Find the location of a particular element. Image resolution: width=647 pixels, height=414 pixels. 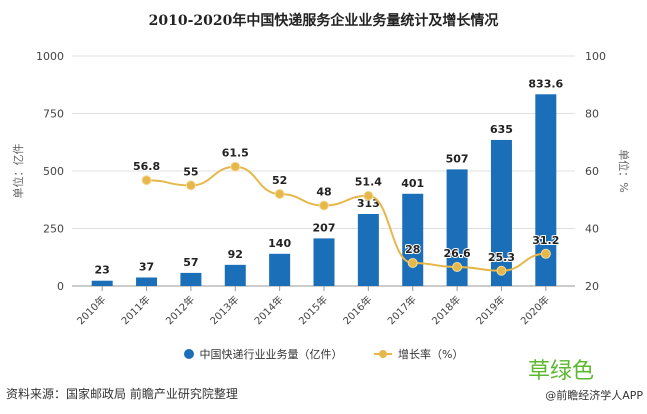

x-tick-label: 2017年 is located at coordinates (402, 310).